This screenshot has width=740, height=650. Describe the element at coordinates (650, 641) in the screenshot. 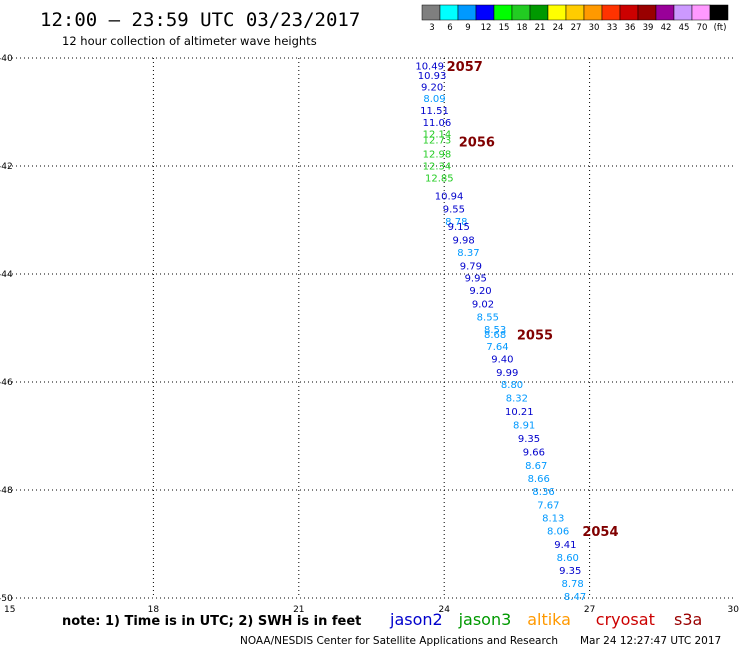

I see `footer-timestamp: Mar 24 12:27:47 UTC 2017` at that location.